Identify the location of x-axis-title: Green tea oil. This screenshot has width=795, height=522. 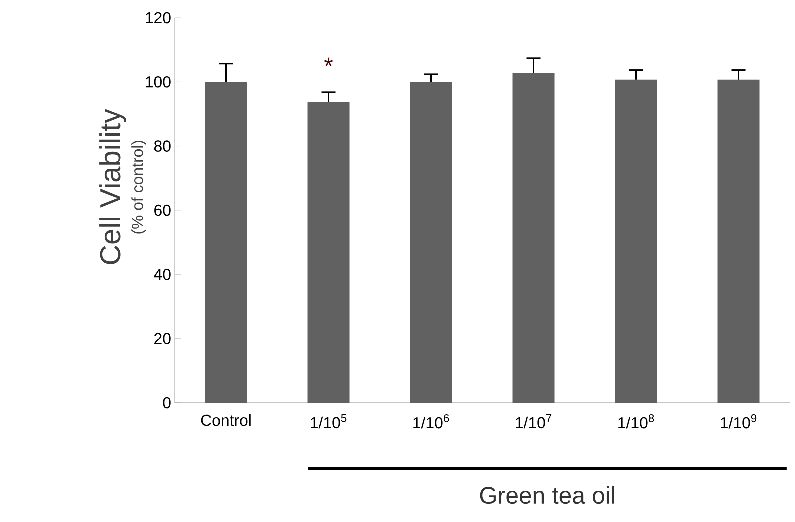
(547, 495).